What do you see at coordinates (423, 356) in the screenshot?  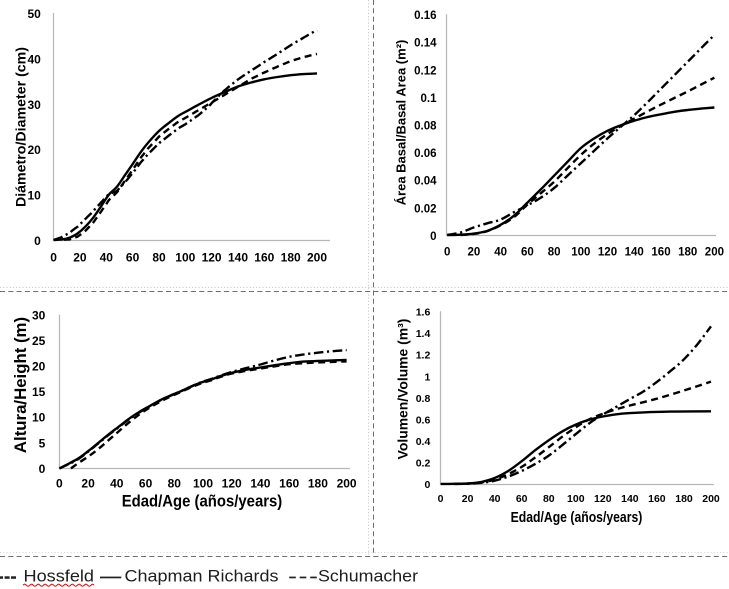 I see `svg-text: 1.2` at bounding box center [423, 356].